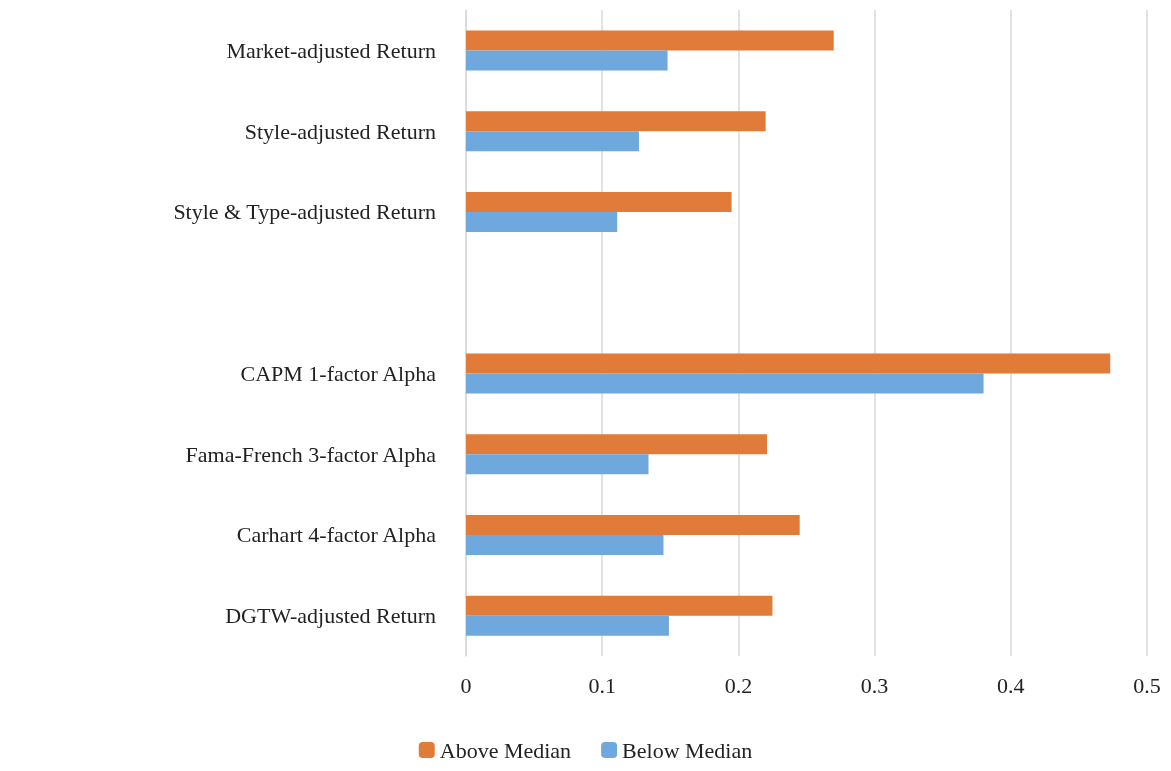  Describe the element at coordinates (1011, 685) in the screenshot. I see `x-tick-label: 0.4` at that location.